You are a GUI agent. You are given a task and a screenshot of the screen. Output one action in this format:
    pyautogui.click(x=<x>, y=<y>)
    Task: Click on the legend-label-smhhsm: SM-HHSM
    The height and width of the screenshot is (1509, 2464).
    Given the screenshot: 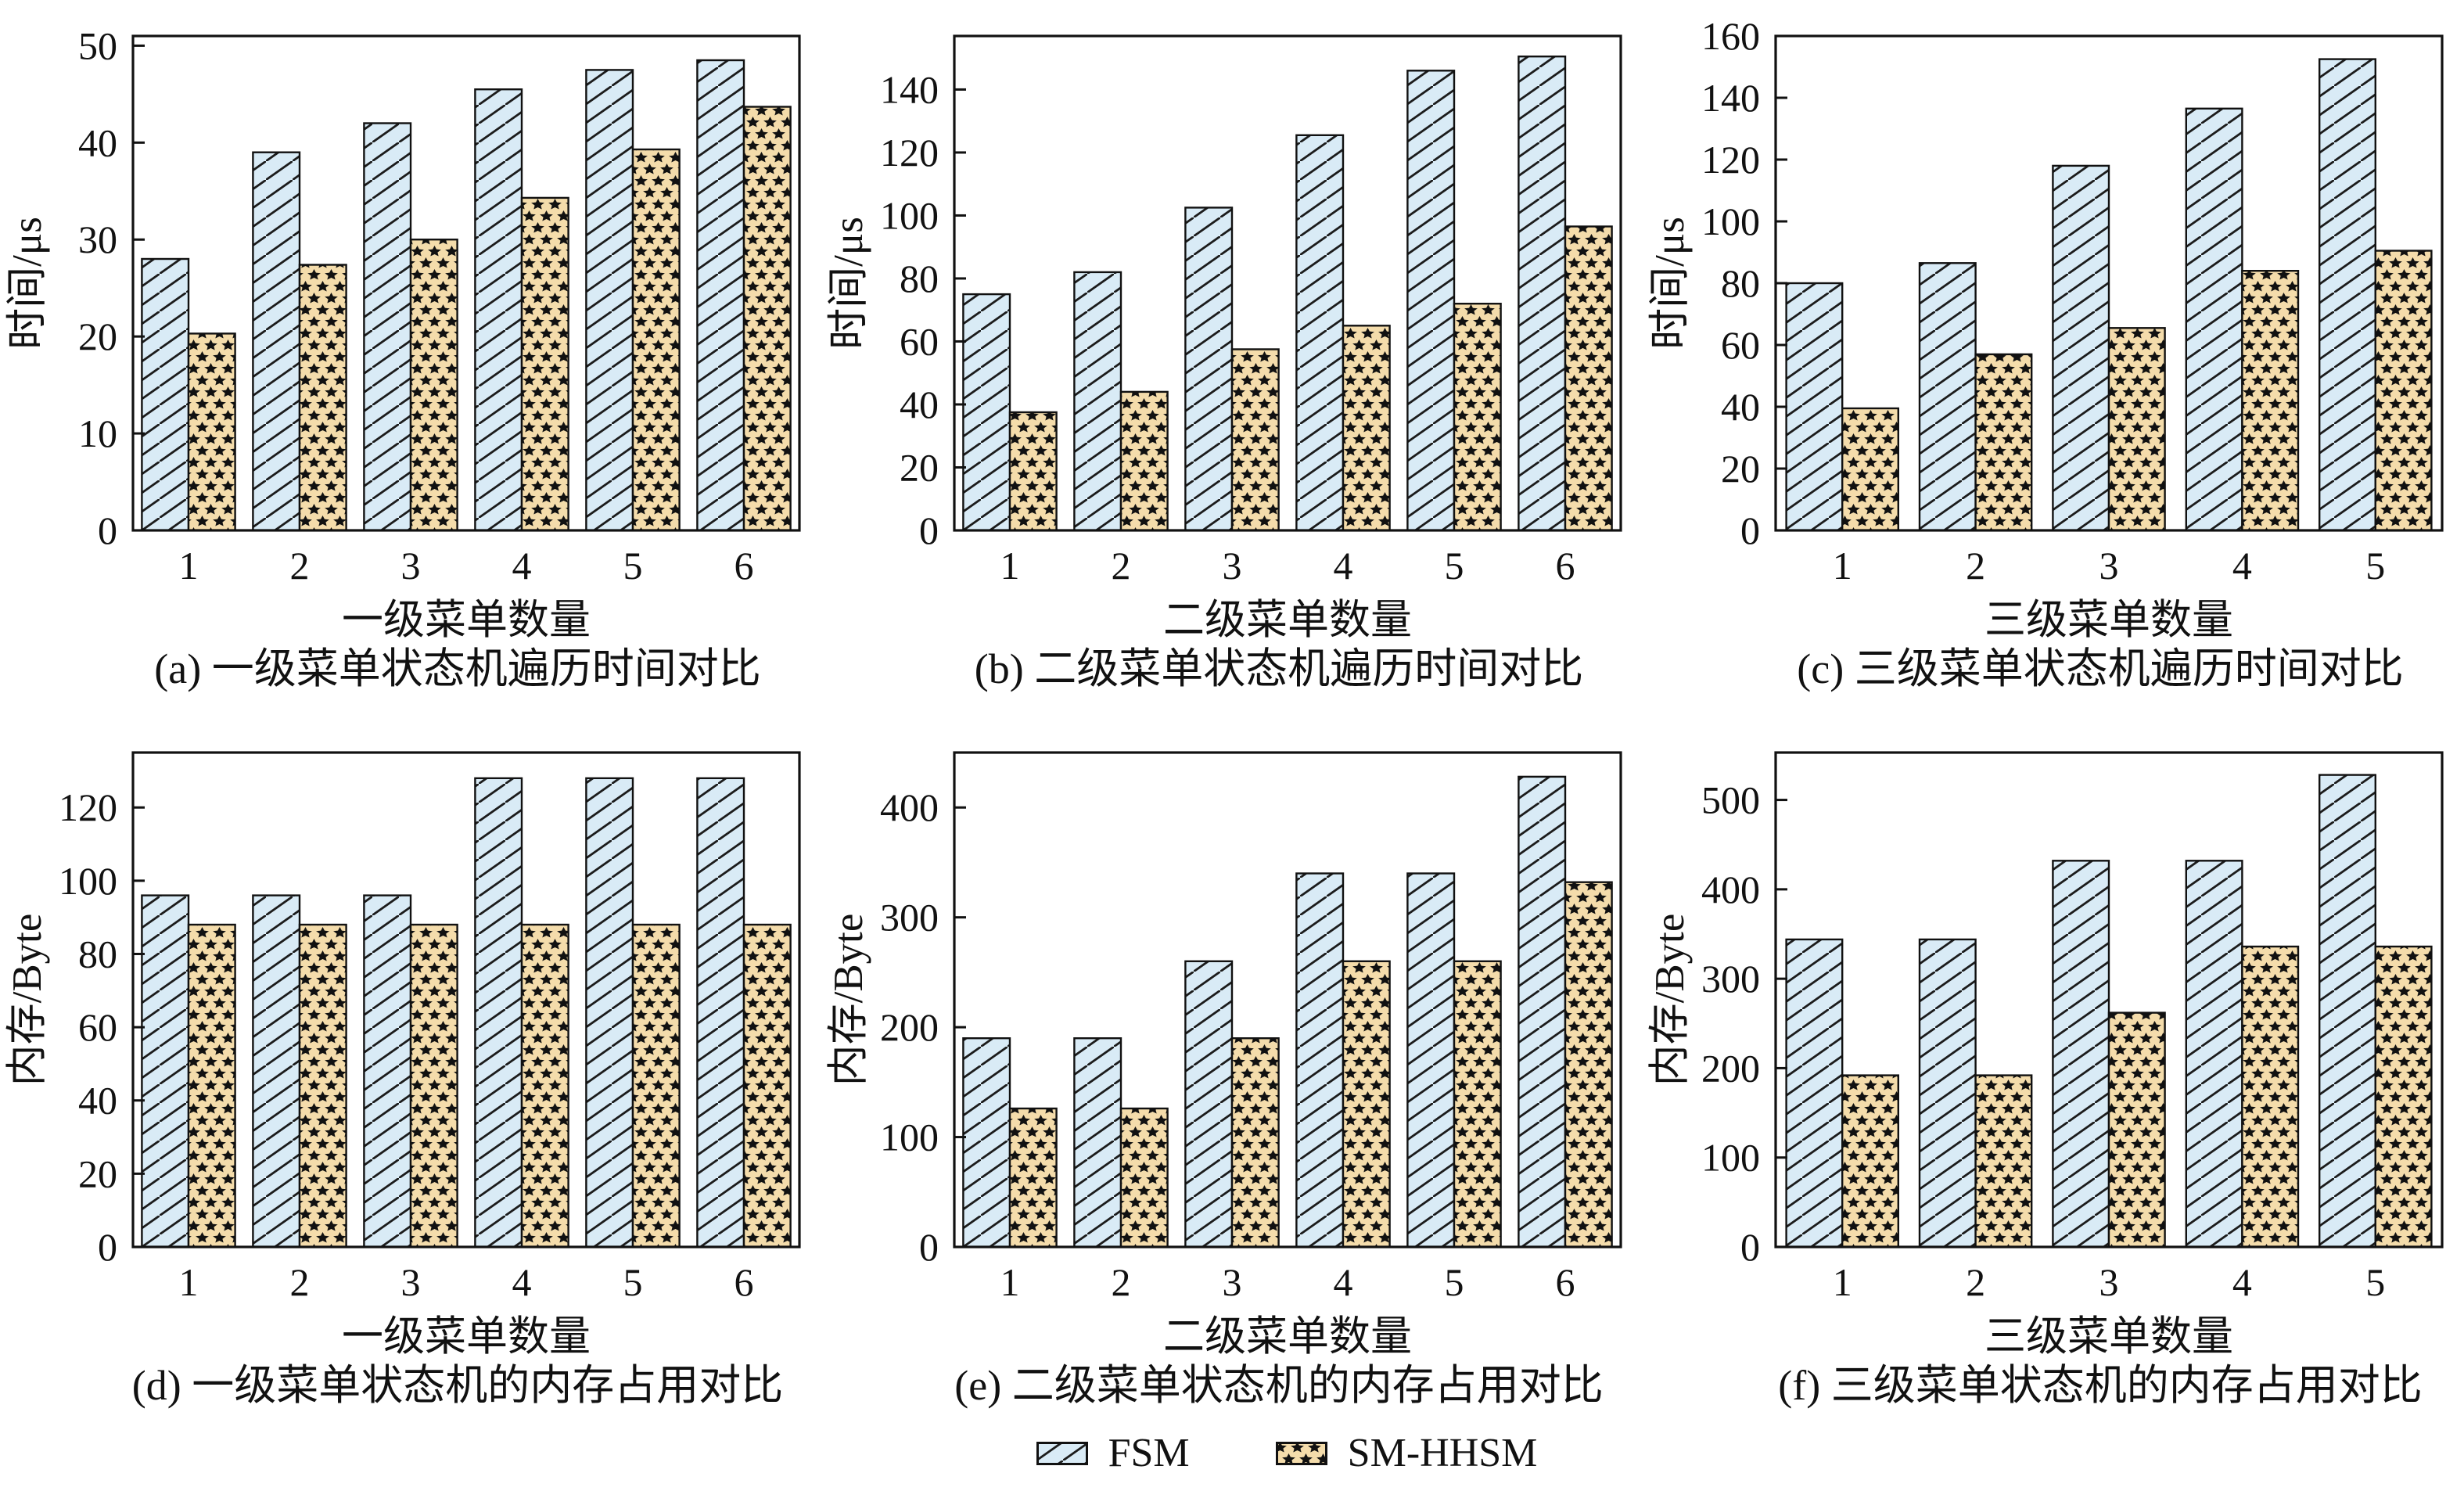 What is the action you would take?
    pyautogui.click(x=1442, y=1453)
    